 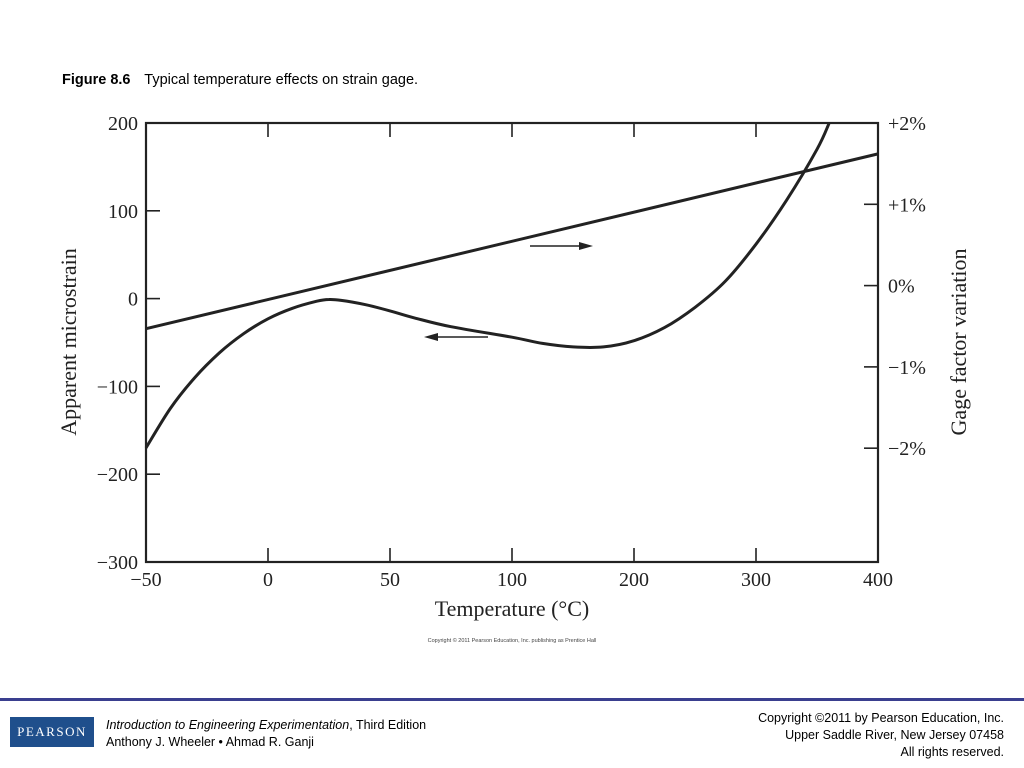 What do you see at coordinates (894, 735) in the screenshot?
I see `copyright-line-2: Upper Saddle River, New Jersey 07458` at bounding box center [894, 735].